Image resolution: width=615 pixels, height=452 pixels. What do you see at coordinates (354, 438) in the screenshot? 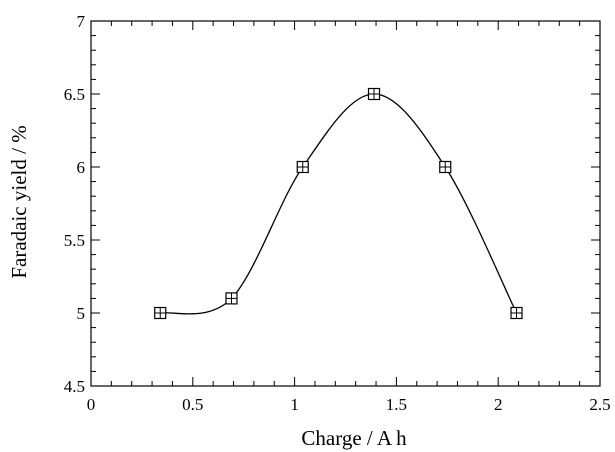
I see `x-axis-title: Charge / A h` at bounding box center [354, 438].